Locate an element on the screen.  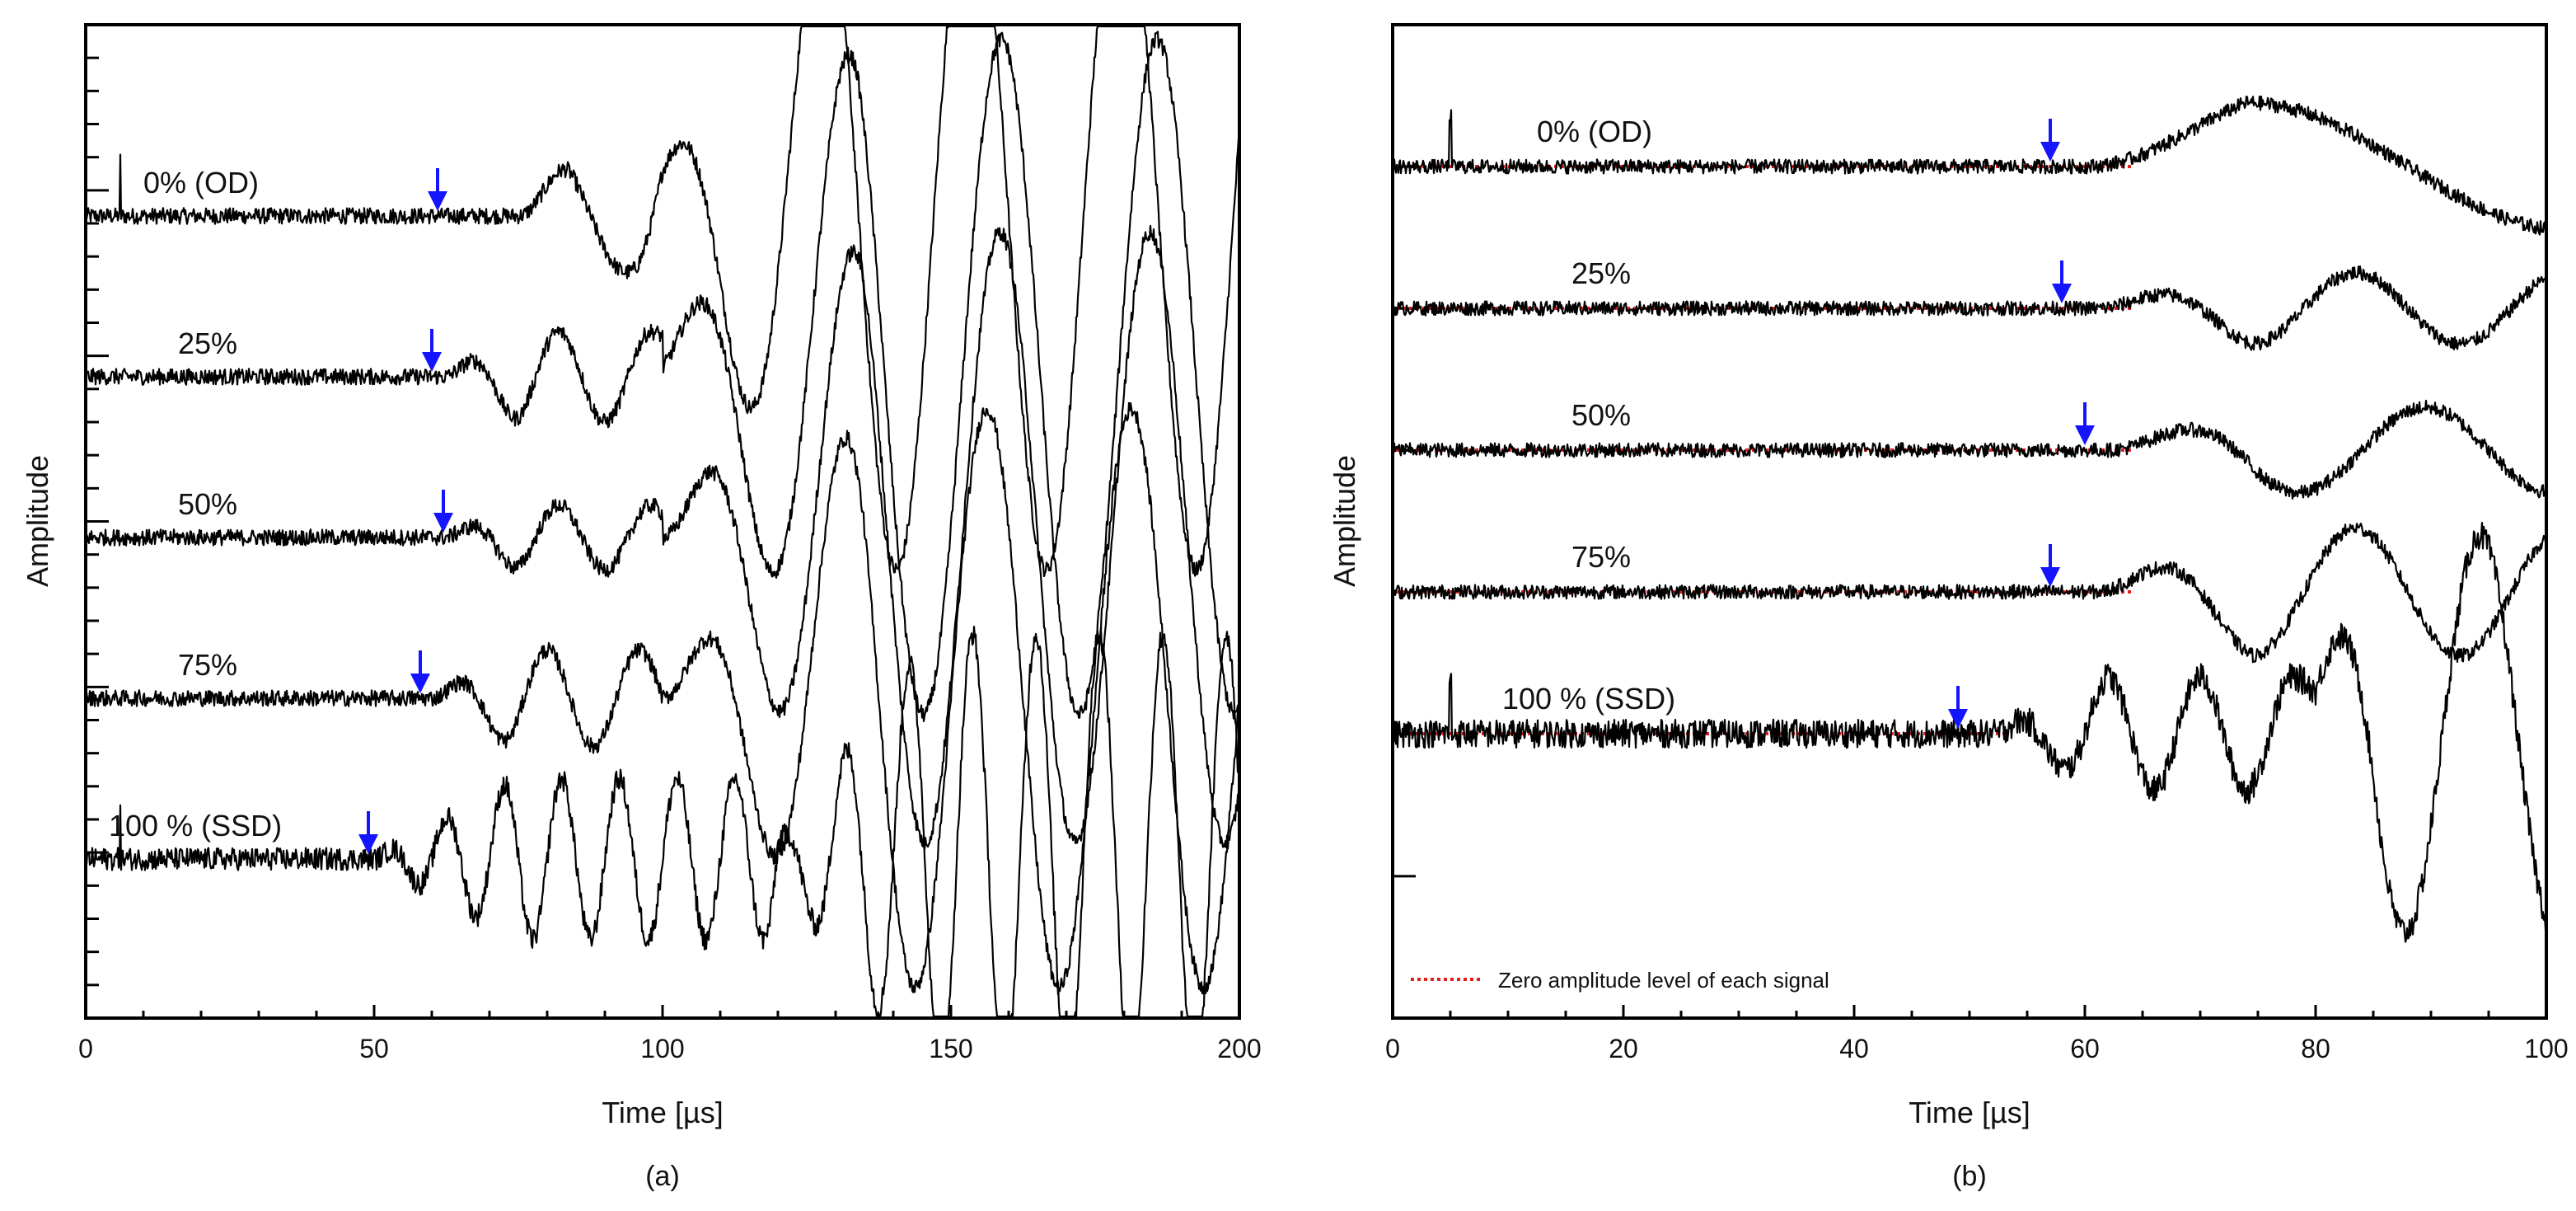
legend-label: Zero amplitude level of each signal is located at coordinates (1663, 981).